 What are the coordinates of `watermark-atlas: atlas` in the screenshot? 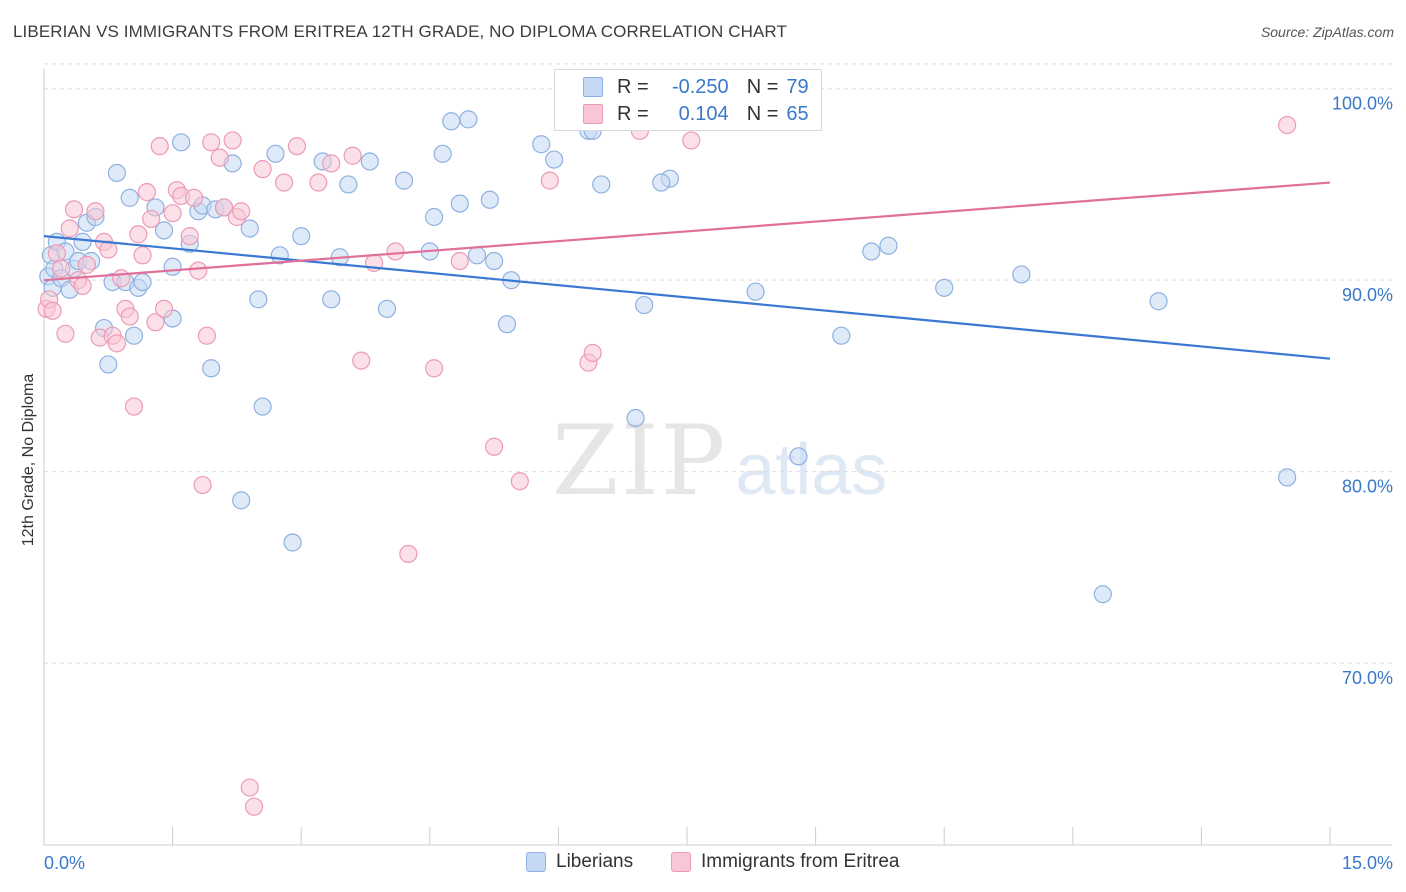 It's located at (811, 470).